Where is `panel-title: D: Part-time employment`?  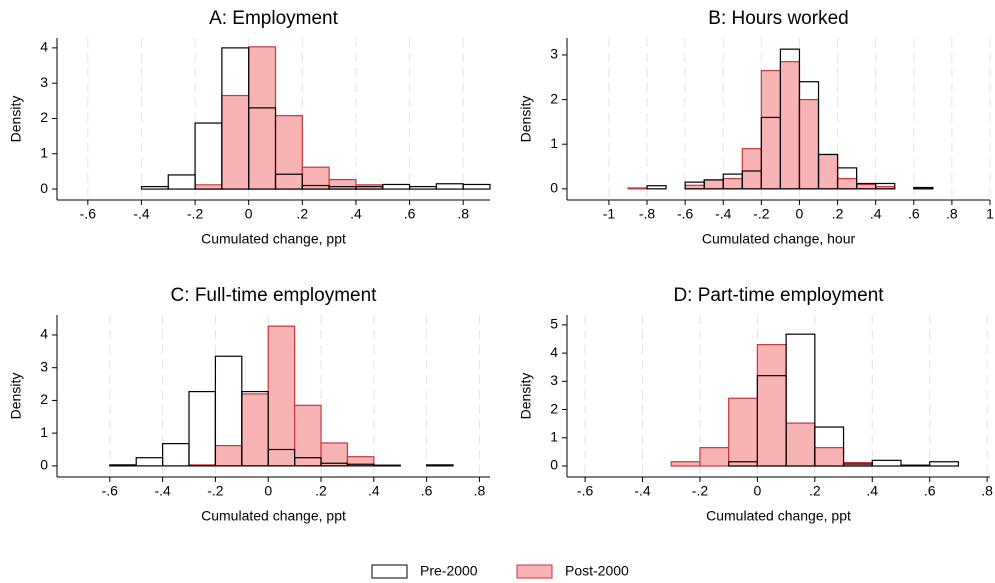
panel-title: D: Part-time employment is located at coordinates (778, 295).